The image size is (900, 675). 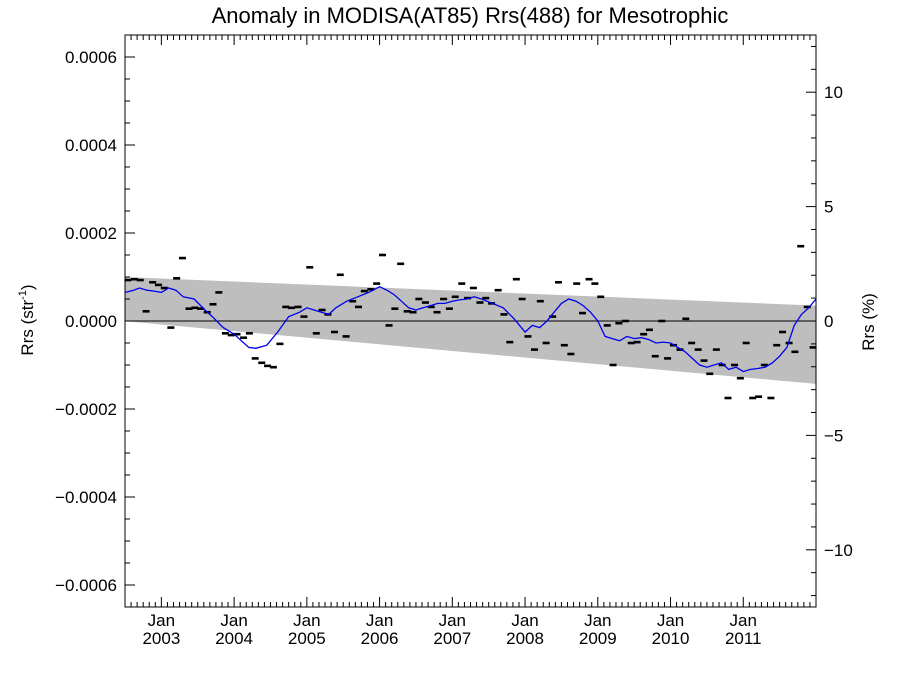 What do you see at coordinates (671, 638) in the screenshot?
I see `x-tick-label-year: 2010` at bounding box center [671, 638].